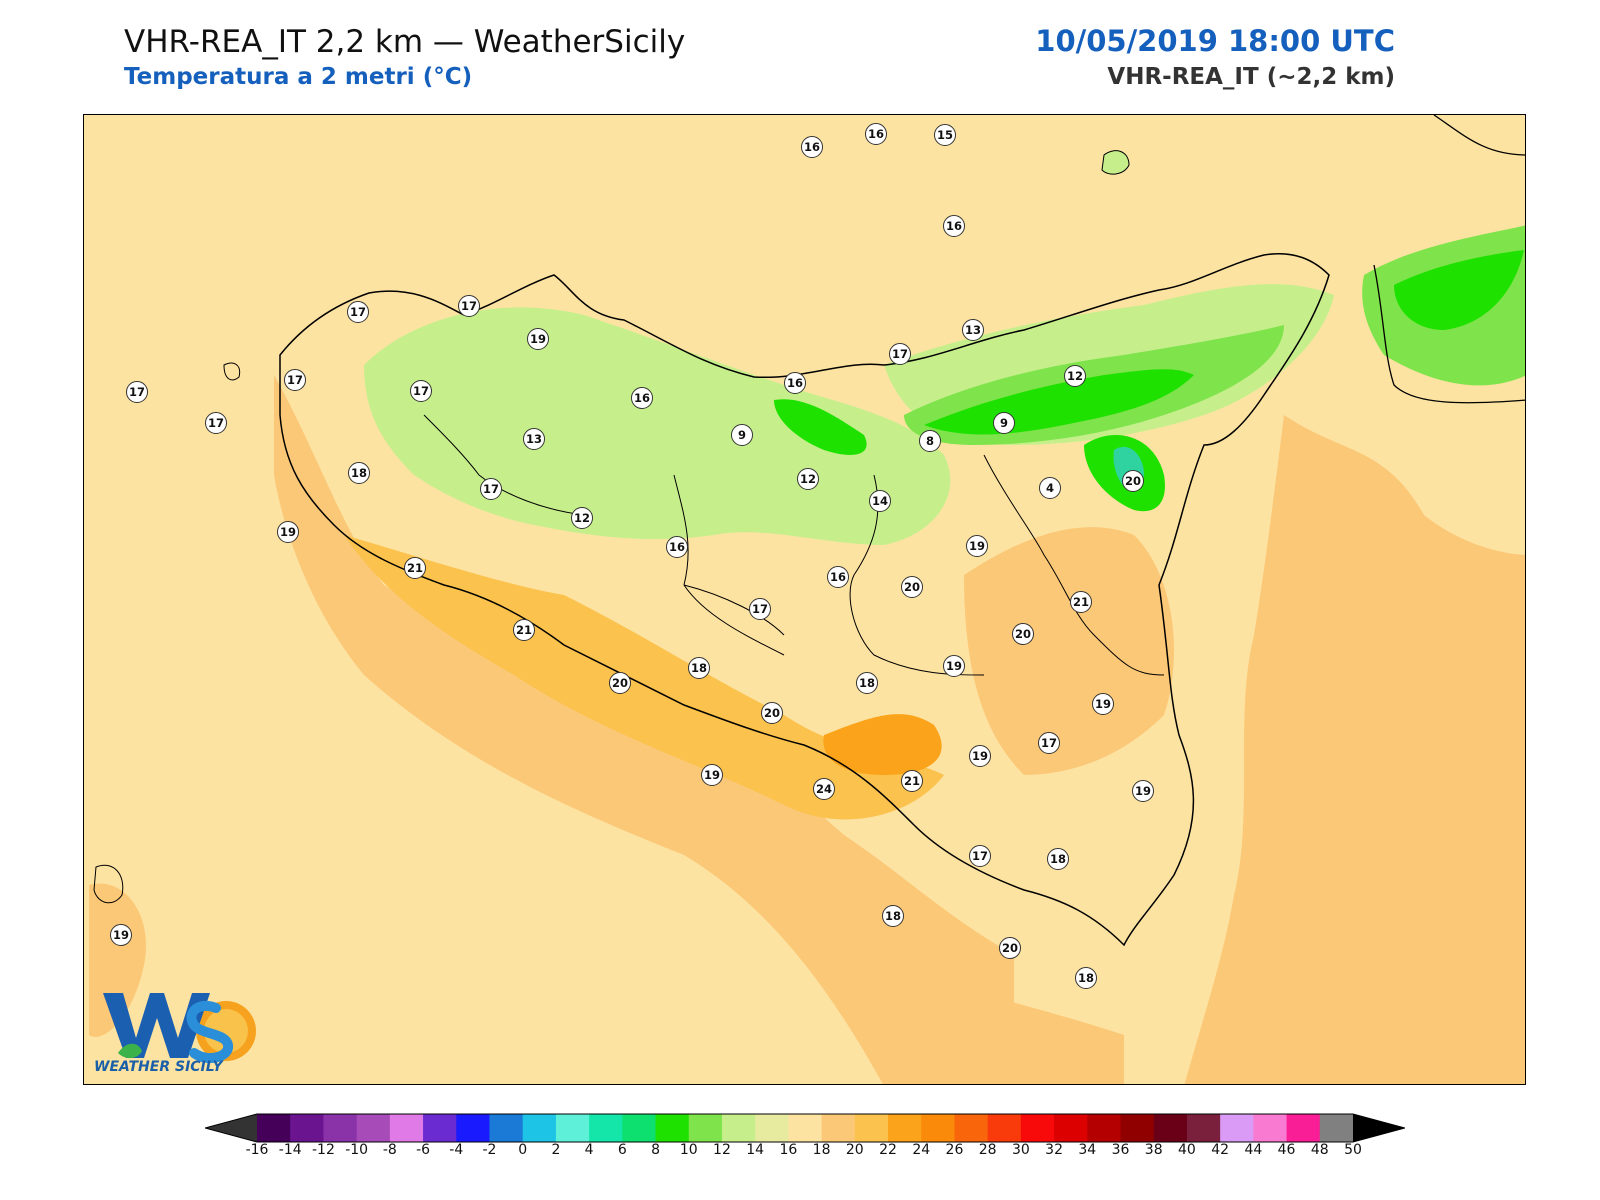 The width and height of the screenshot is (1600, 1200). What do you see at coordinates (880, 501) in the screenshot?
I see `station-marker: 14` at bounding box center [880, 501].